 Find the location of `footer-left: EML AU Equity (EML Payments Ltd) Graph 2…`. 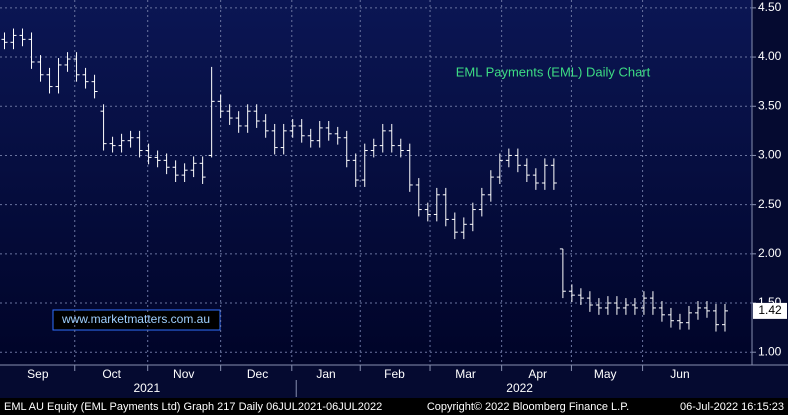

footer-left: EML AU Equity (EML Payments Ltd) Graph 2… is located at coordinates (193, 407).